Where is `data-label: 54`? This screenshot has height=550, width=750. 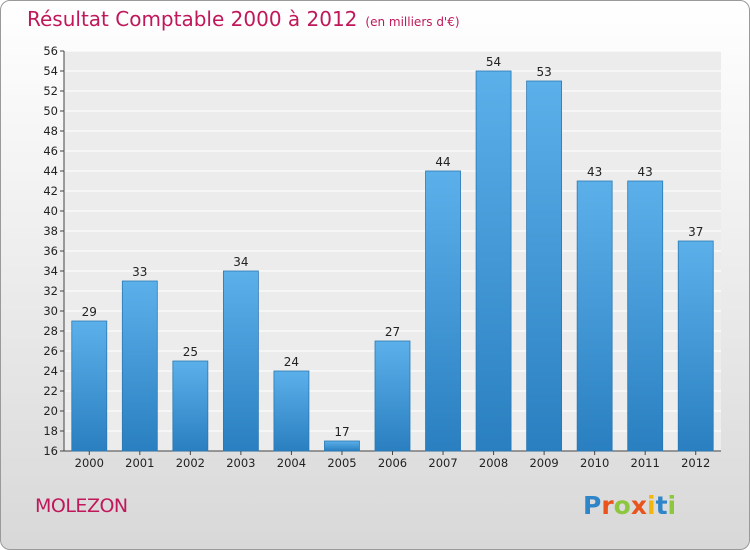
data-label: 54 is located at coordinates (493, 62).